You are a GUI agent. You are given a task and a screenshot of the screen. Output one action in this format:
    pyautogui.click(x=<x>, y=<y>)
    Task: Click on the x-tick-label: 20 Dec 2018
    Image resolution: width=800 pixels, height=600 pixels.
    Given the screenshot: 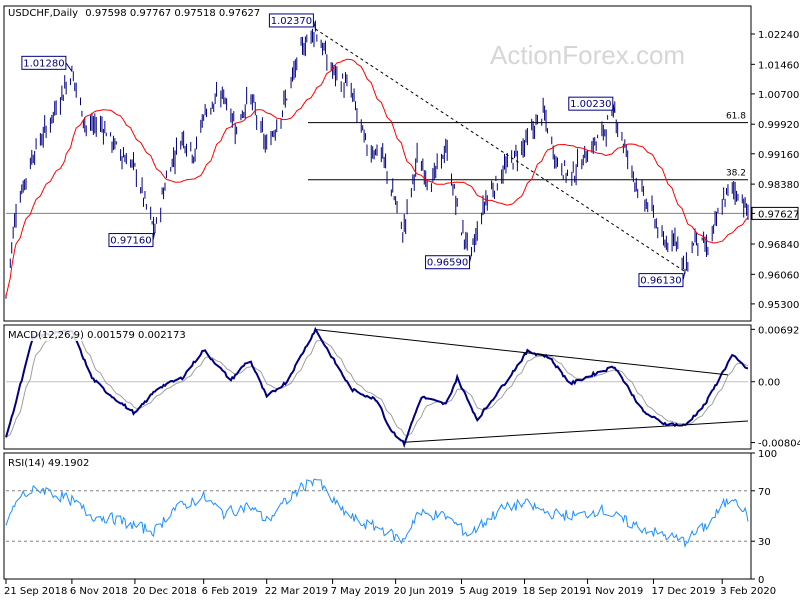 What is the action you would take?
    pyautogui.click(x=165, y=591)
    